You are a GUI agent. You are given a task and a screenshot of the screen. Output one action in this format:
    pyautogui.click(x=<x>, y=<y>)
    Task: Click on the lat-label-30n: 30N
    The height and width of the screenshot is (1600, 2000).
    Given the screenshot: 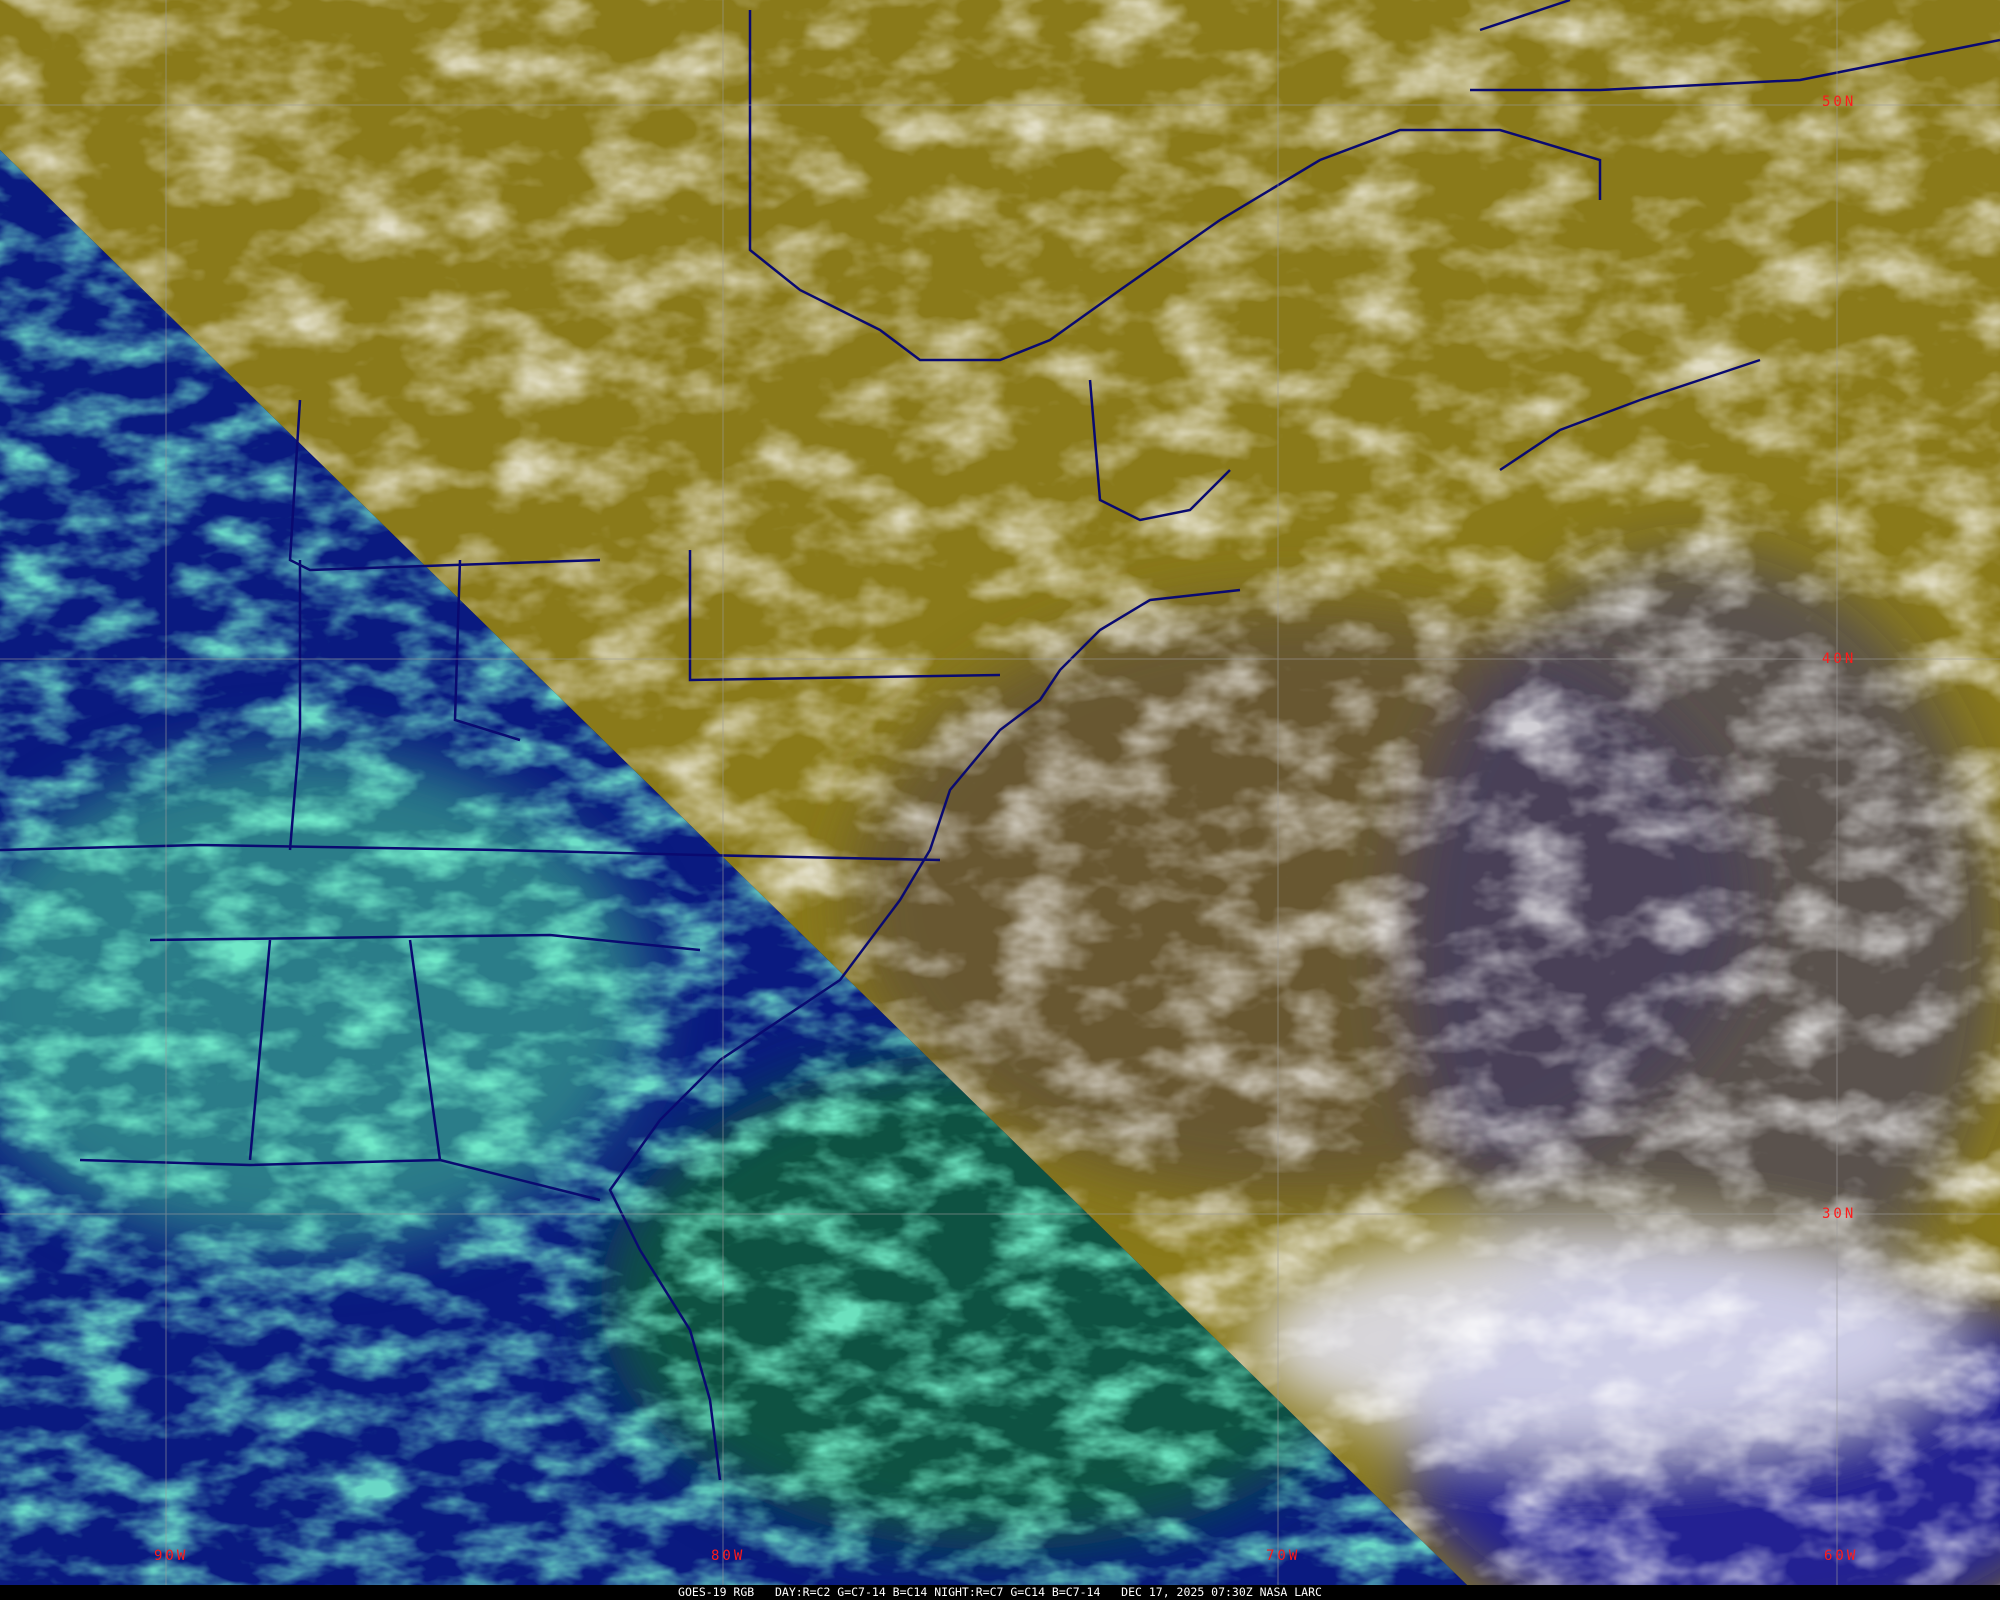 What is the action you would take?
    pyautogui.click(x=1839, y=1214)
    